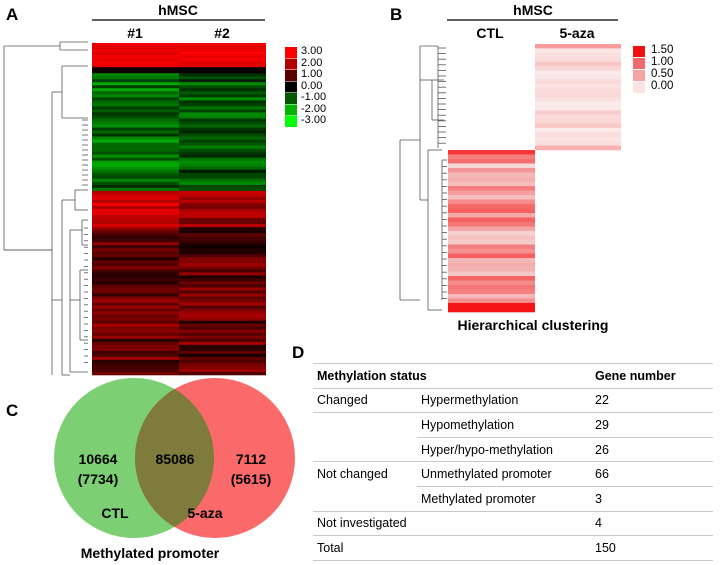 The image size is (720, 565). What do you see at coordinates (45, 208) in the screenshot?
I see `panel-a-dendrogram` at bounding box center [45, 208].